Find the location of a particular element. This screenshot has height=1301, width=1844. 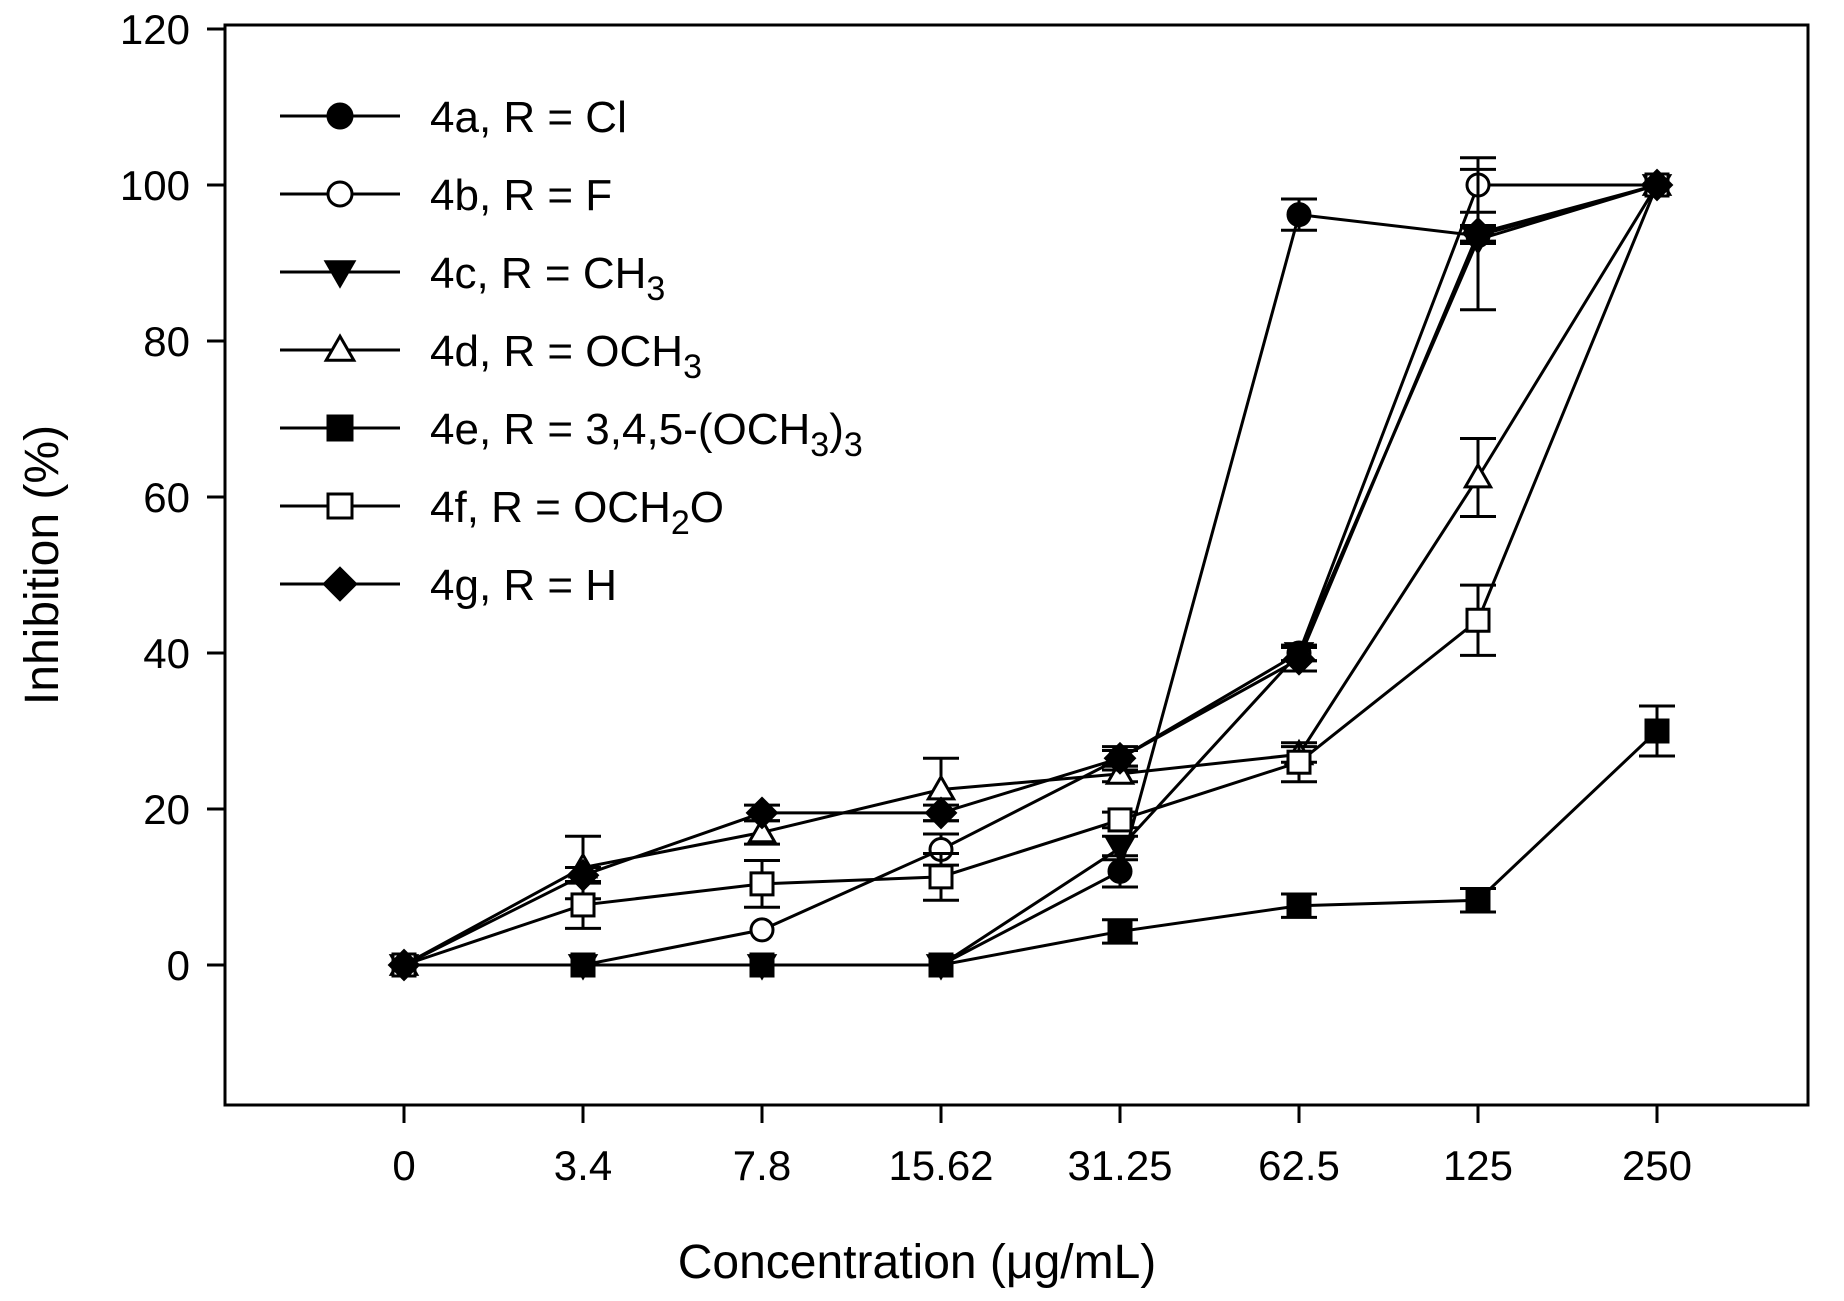

y-tick-label: 120 is located at coordinates (155, 29).